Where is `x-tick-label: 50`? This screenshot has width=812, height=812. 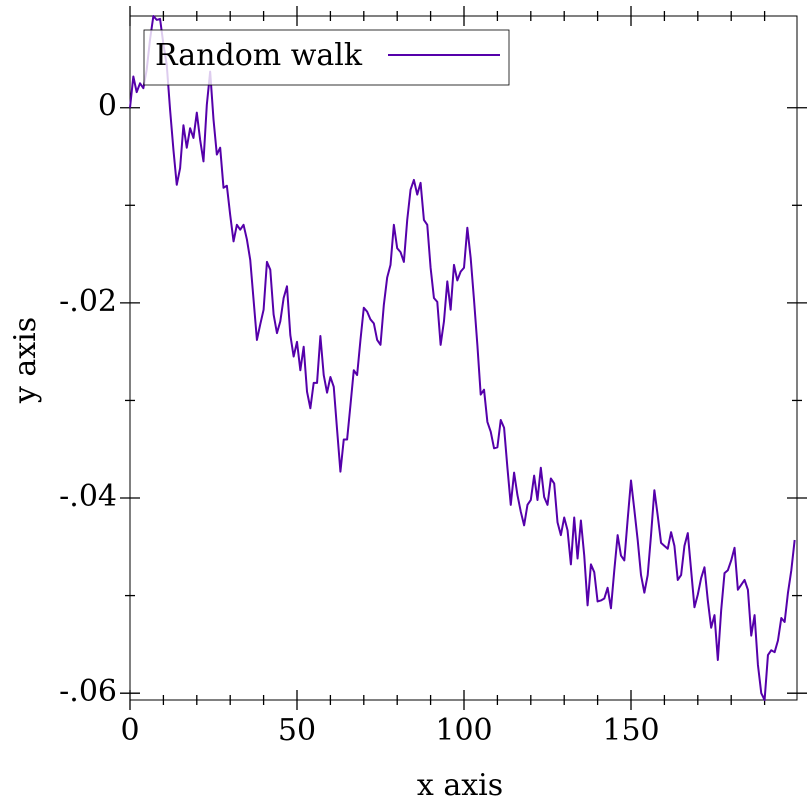 x-tick-label: 50 is located at coordinates (297, 730).